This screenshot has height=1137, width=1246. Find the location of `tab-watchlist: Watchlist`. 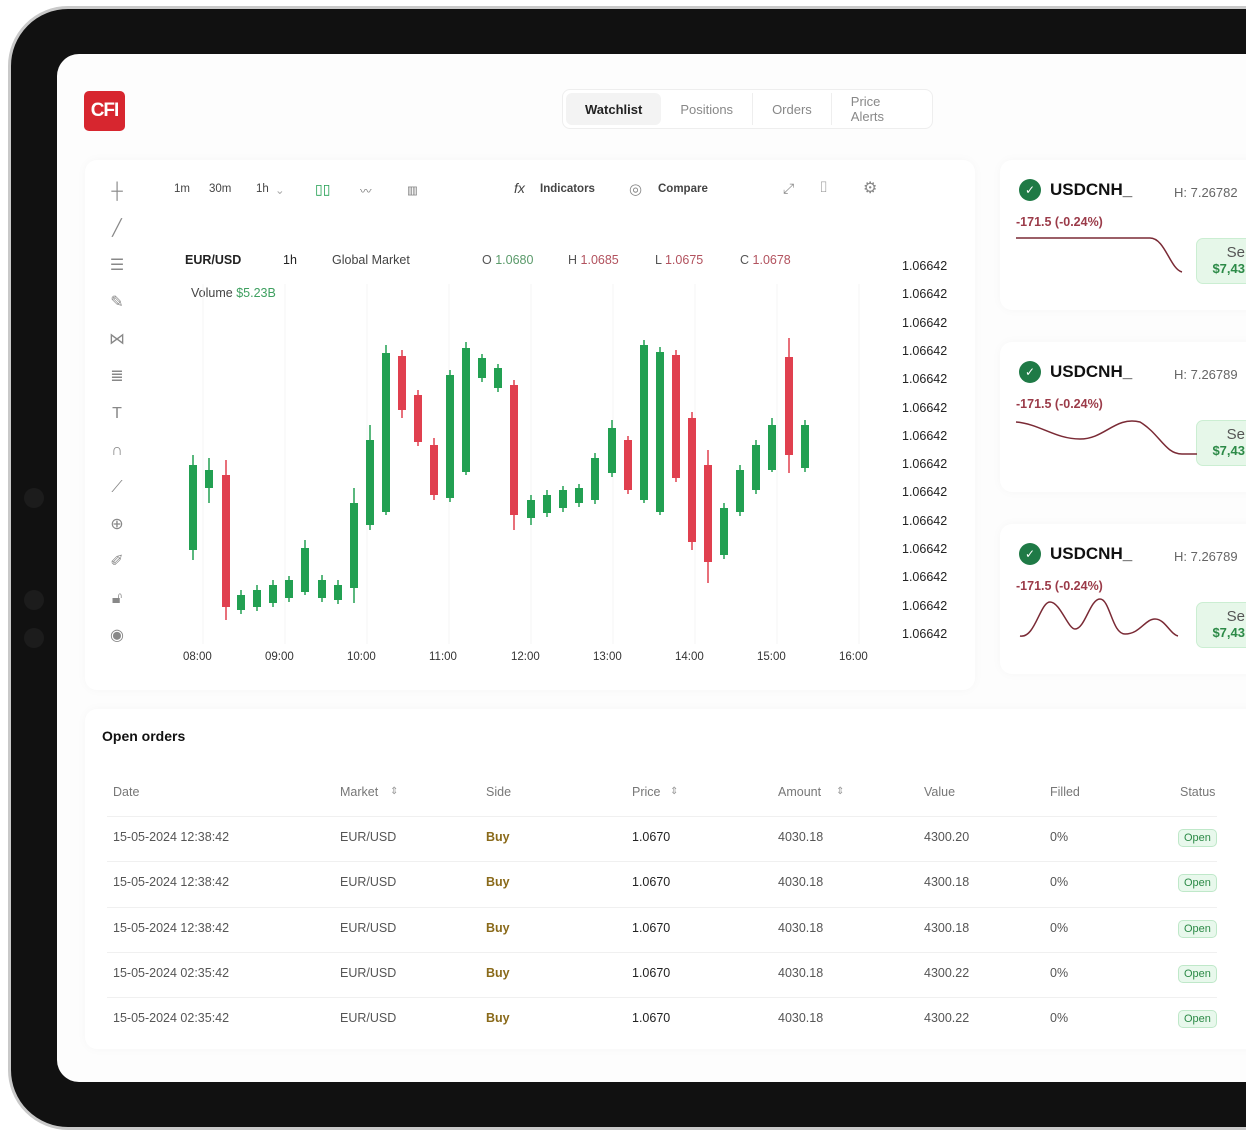

tab-watchlist: Watchlist is located at coordinates (614, 109).